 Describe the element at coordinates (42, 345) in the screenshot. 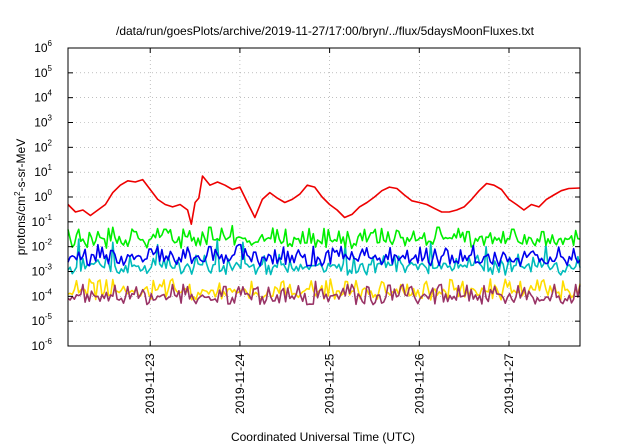

I see `y-tick-label: 10⁻⁶` at that location.